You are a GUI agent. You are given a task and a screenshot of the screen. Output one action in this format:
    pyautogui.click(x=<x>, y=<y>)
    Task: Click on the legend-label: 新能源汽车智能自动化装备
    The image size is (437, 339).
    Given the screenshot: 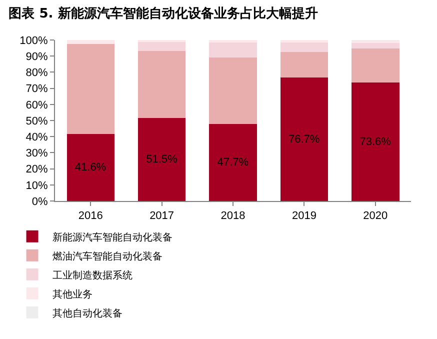 What is the action you would take?
    pyautogui.click(x=112, y=237)
    